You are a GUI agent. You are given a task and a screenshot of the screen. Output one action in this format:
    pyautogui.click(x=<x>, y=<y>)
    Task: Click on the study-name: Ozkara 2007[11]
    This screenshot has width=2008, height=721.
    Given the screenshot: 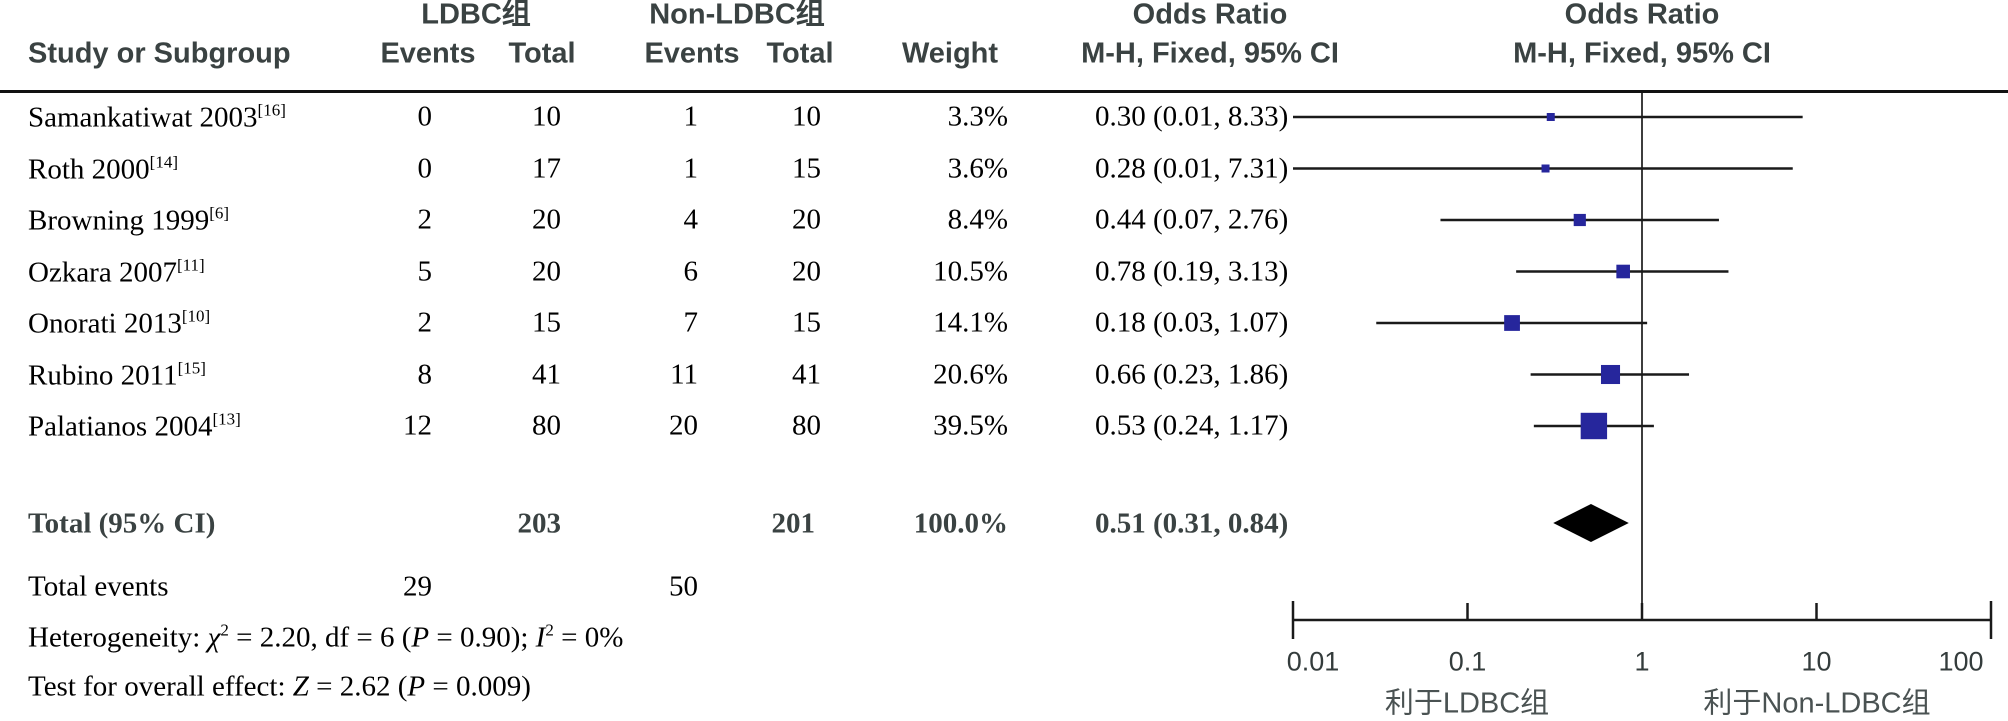 What is the action you would take?
    pyautogui.click(x=116, y=271)
    